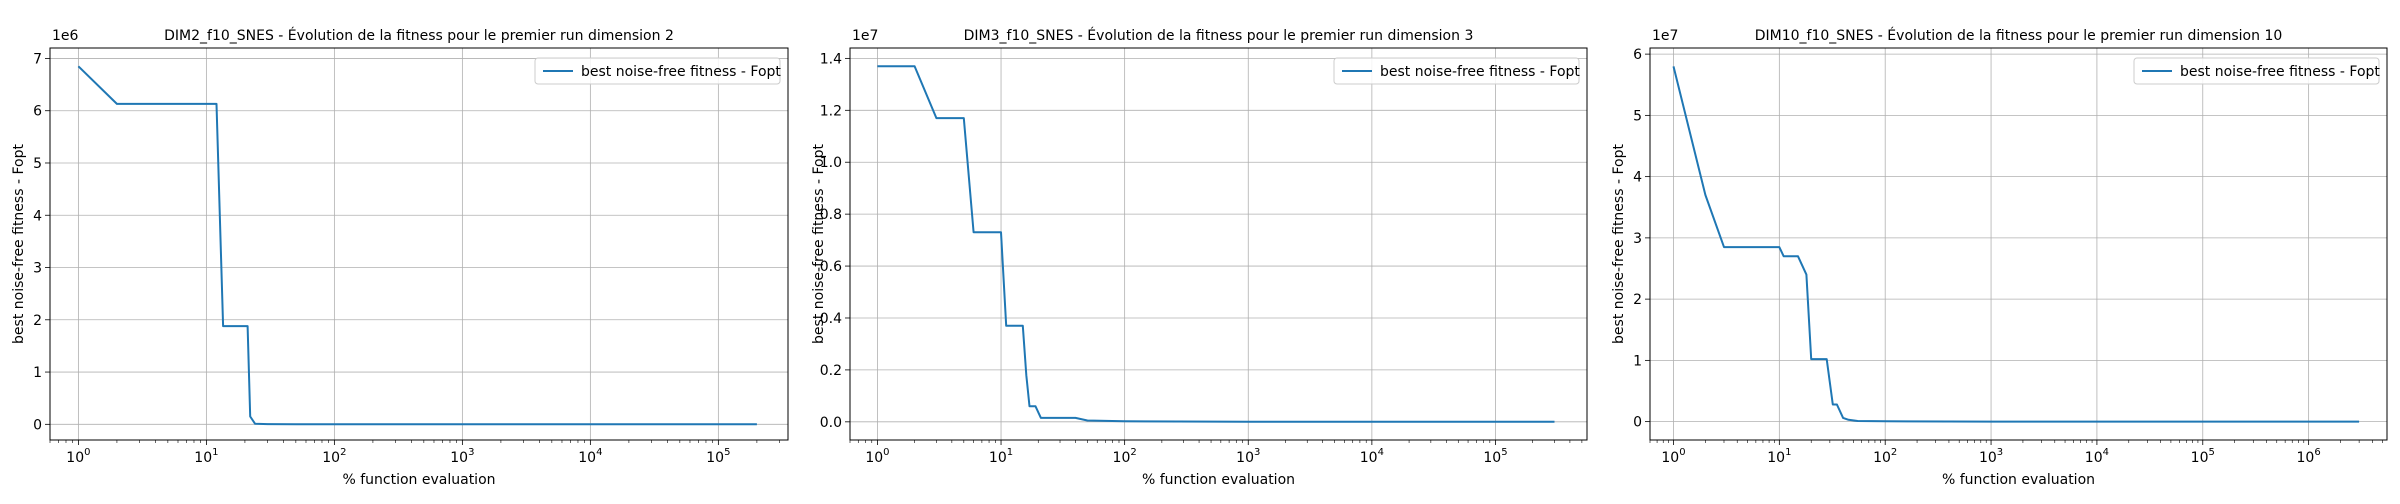 This screenshot has width=2400, height=504. I want to click on y-tick-label: 1.4, so click(831, 59).